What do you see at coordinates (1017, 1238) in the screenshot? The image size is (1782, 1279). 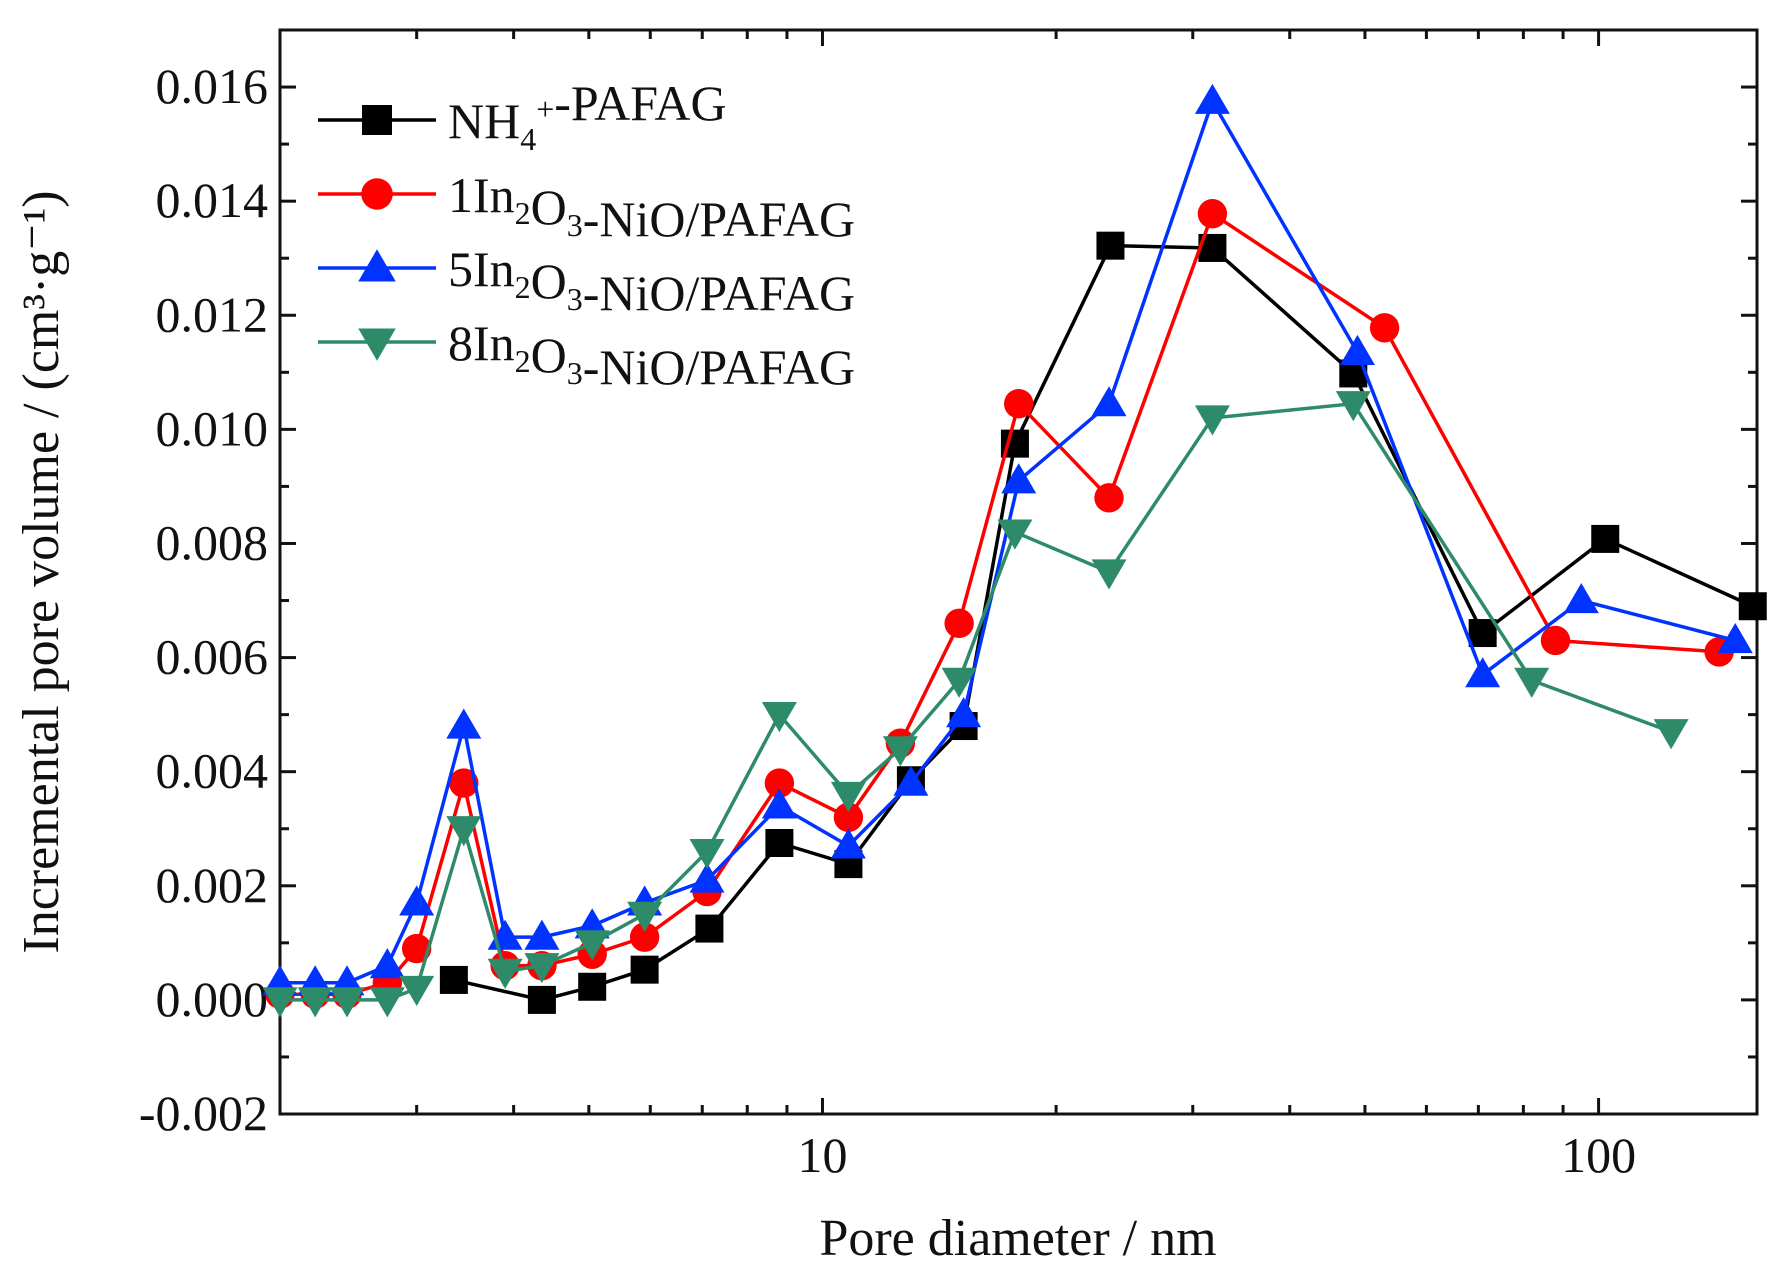 I see `x-axis-title: Pore diameter / nm` at bounding box center [1017, 1238].